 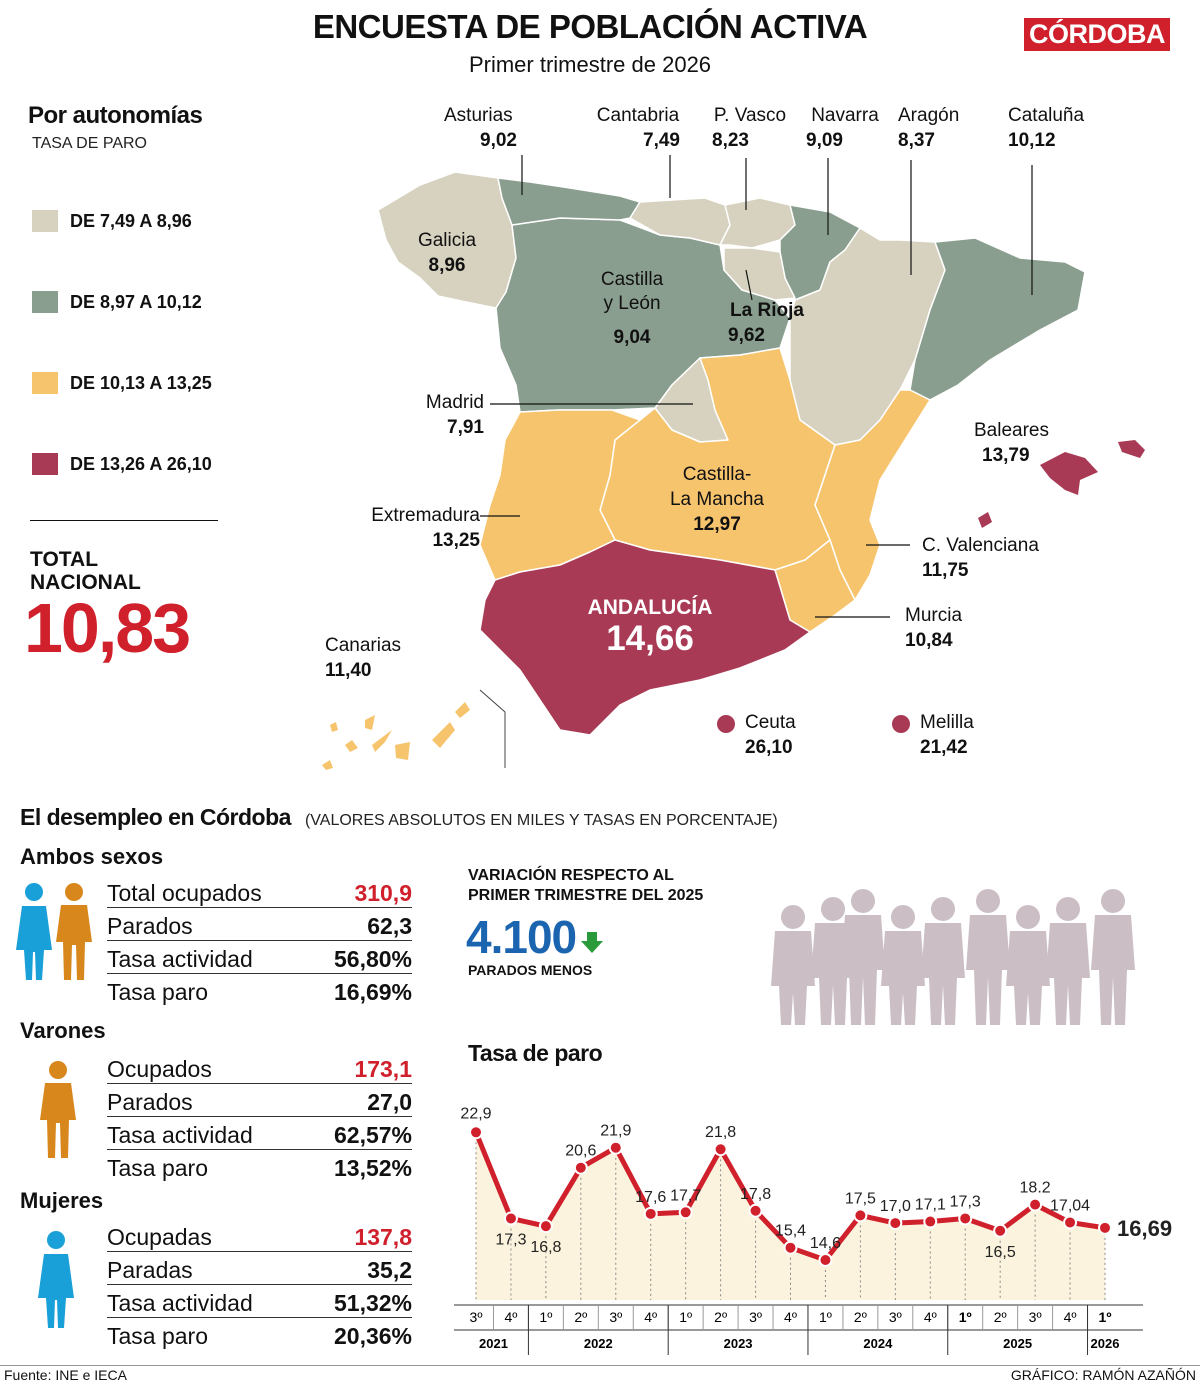 I want to click on stat-label: Total ocupados, so click(x=184, y=893).